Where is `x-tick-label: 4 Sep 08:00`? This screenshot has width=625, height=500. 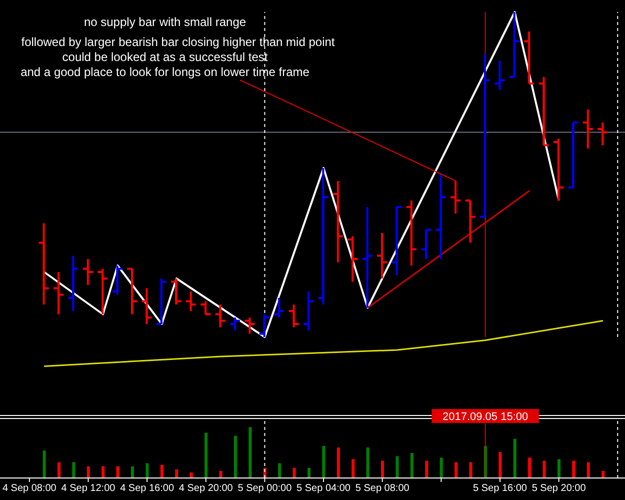
x-tick-label: 4 Sep 08:00 is located at coordinates (29, 488).